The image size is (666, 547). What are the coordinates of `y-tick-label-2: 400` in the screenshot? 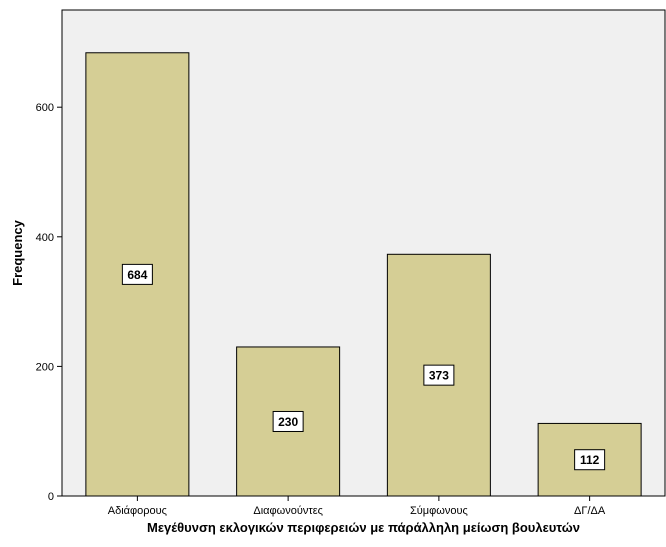 It's located at (45, 238).